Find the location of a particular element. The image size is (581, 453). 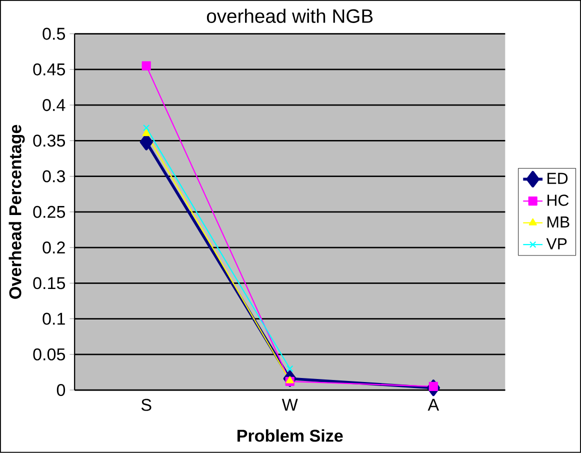

y-tick-label: 0.2 is located at coordinates (53, 248).